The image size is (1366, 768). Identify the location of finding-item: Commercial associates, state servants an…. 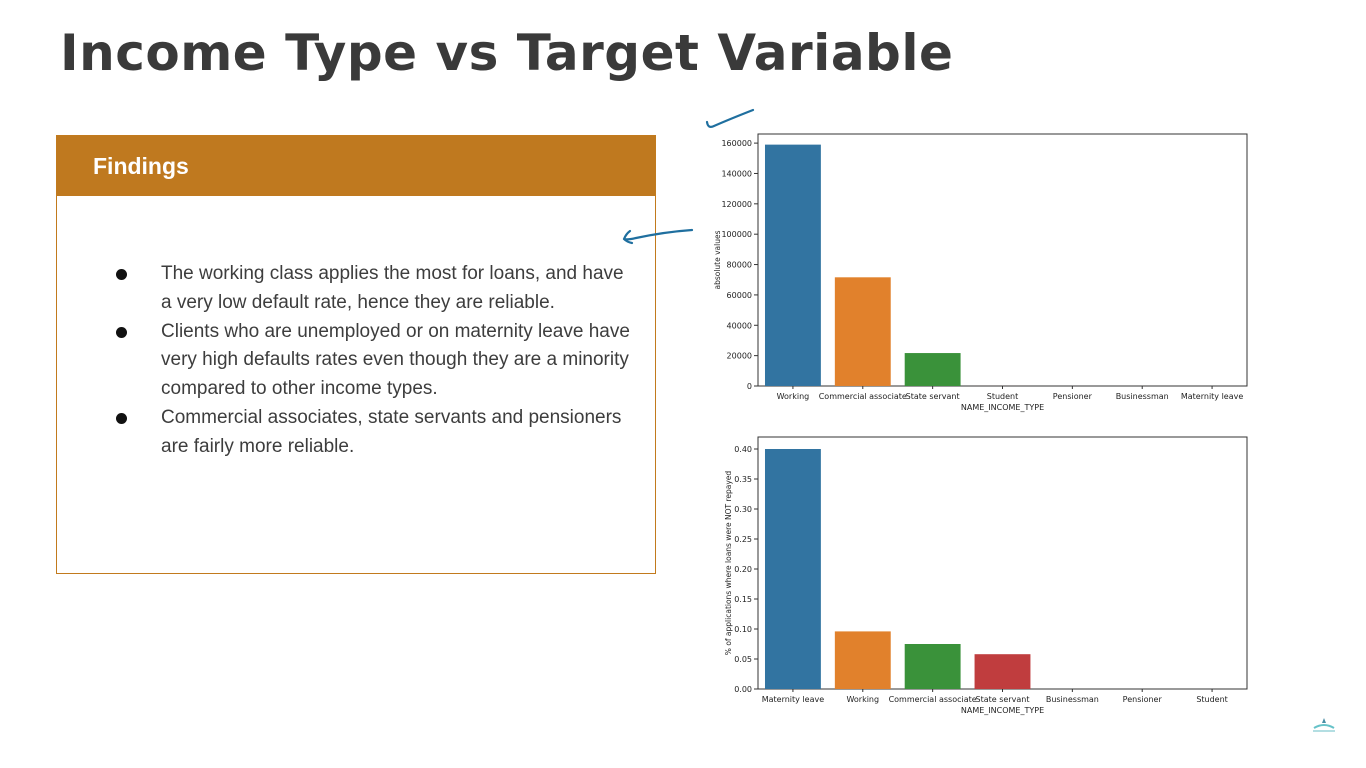
(373, 433).